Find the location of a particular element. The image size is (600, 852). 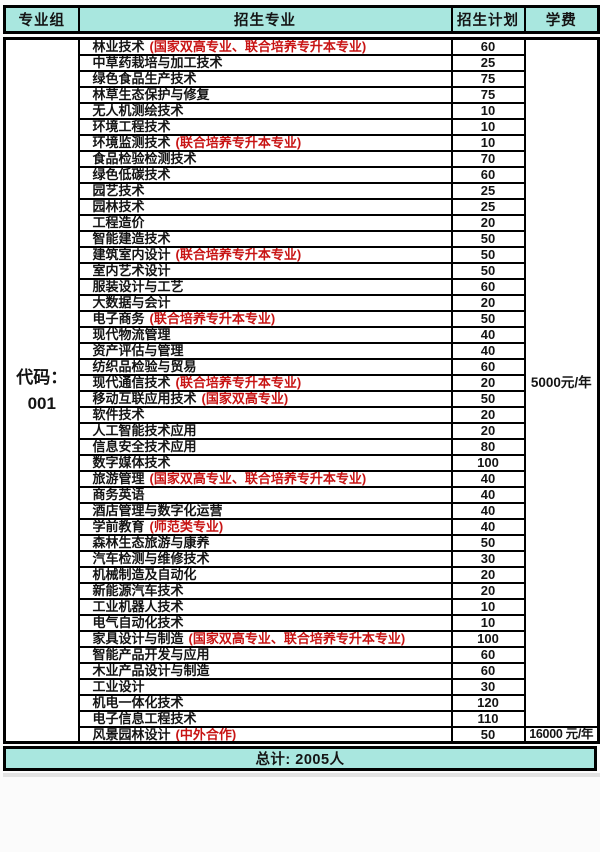

table-row: 电气自动化技术 10 is located at coordinates (302, 622).